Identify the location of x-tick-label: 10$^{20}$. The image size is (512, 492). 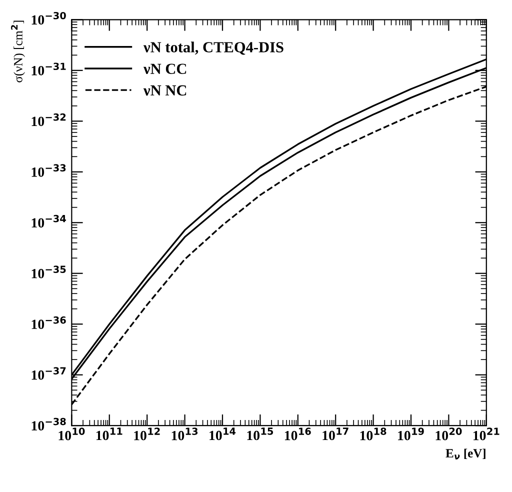
(449, 434).